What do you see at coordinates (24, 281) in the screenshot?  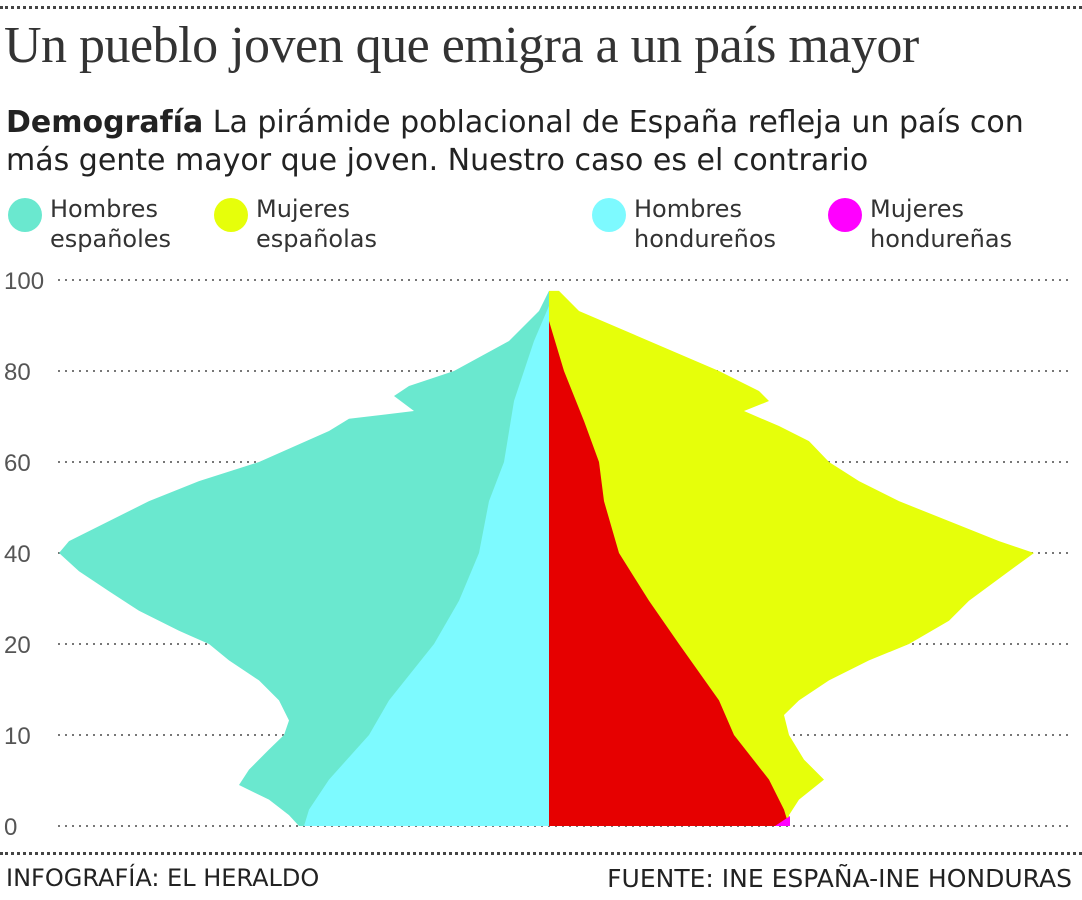 I see `y-tick-label: 100` at bounding box center [24, 281].